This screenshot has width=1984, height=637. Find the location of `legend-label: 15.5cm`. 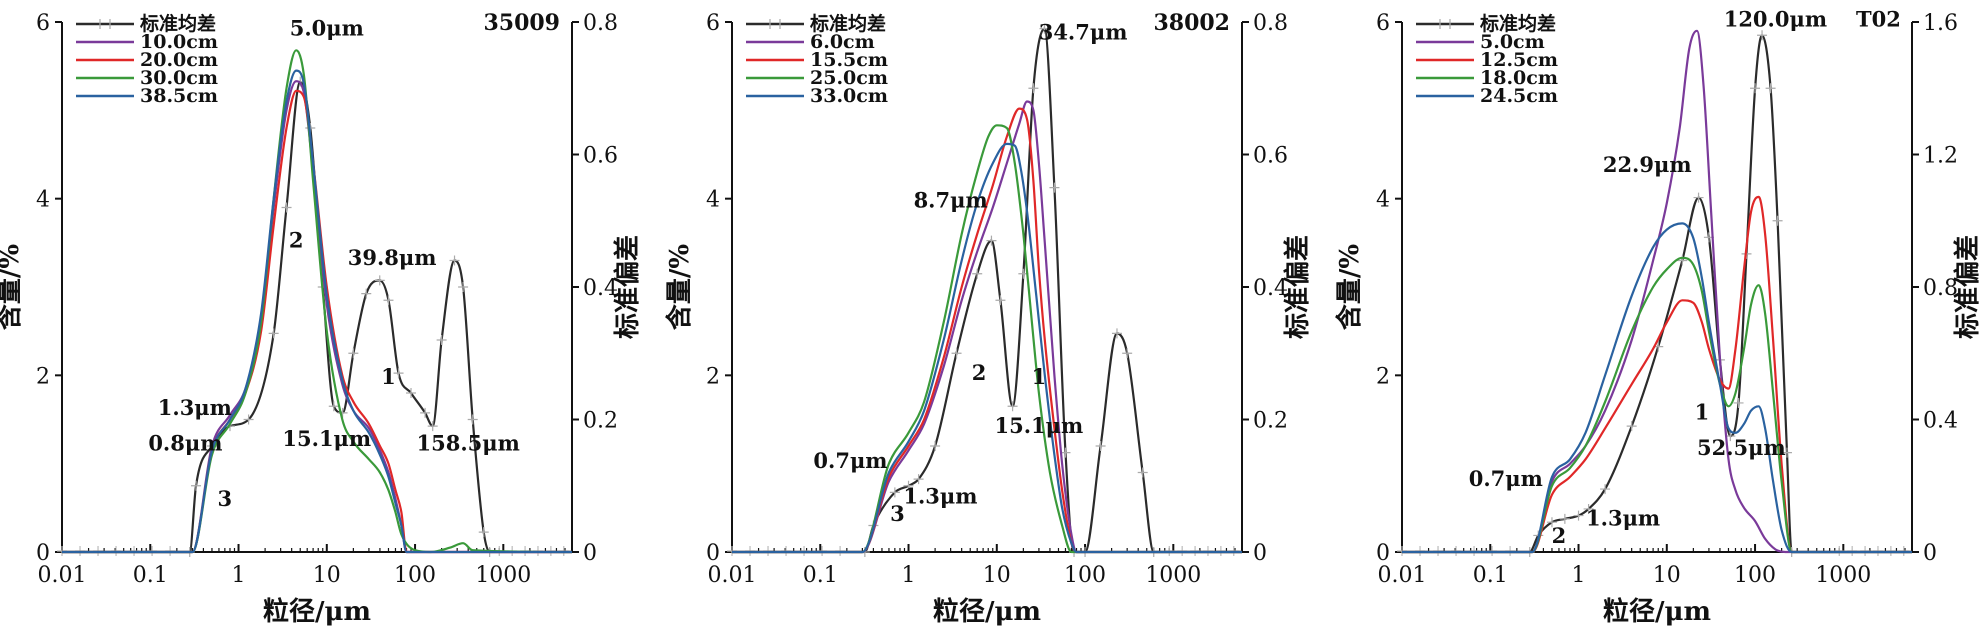

legend-label: 15.5cm is located at coordinates (849, 60).